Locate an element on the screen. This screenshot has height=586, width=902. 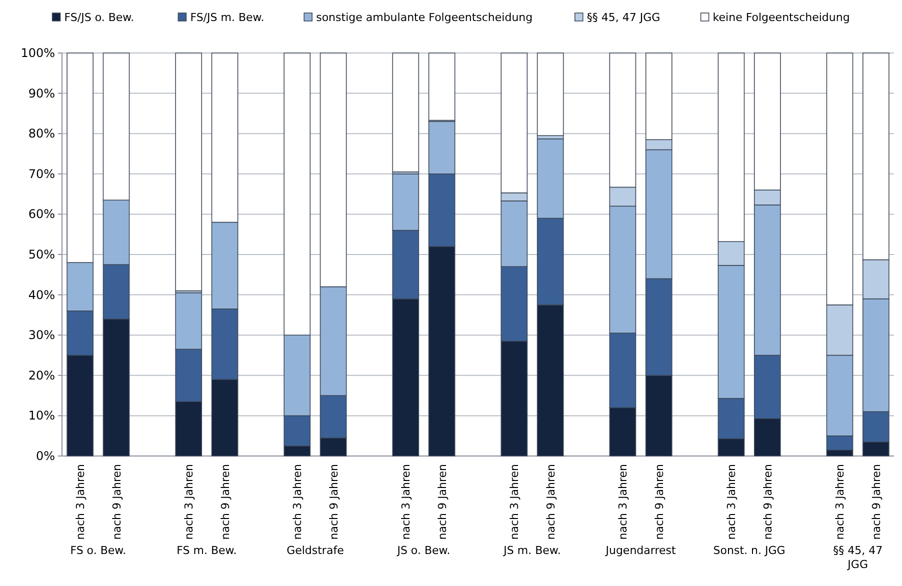
y-tick-label: 70% is located at coordinates (41, 173).